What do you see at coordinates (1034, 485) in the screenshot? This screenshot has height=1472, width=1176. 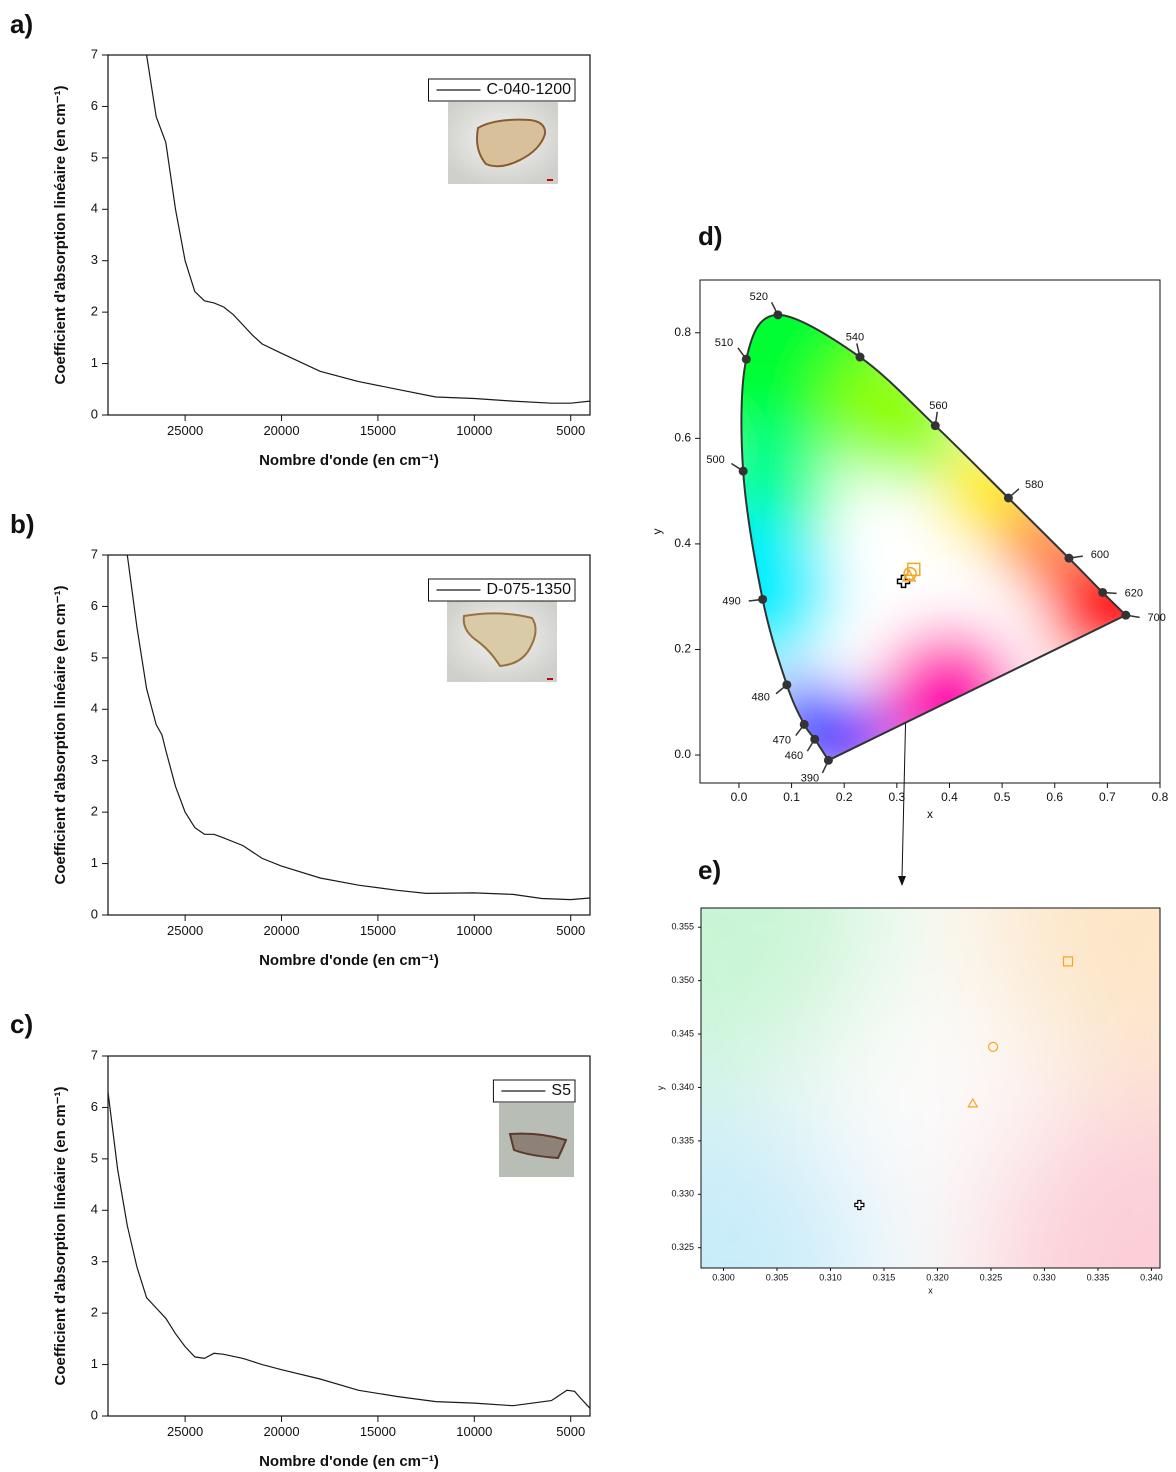 I see `wavelength-label: 580` at bounding box center [1034, 485].